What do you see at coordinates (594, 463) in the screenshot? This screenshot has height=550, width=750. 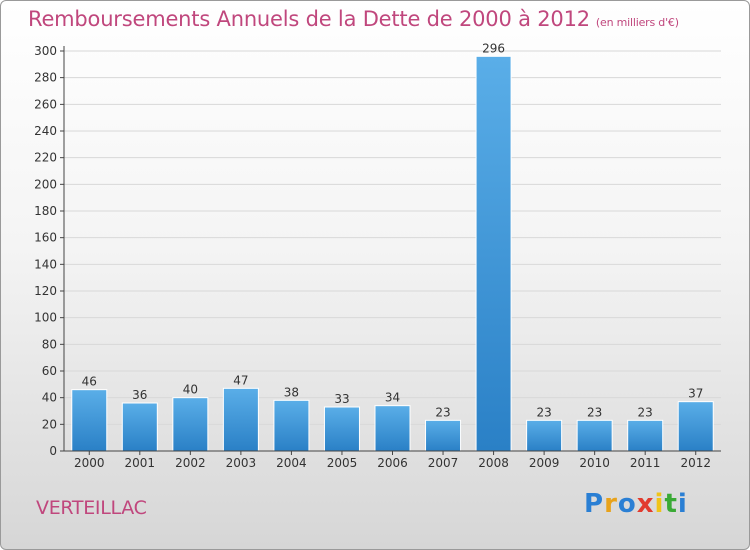 I see `x-tick-label: 2010` at bounding box center [594, 463].